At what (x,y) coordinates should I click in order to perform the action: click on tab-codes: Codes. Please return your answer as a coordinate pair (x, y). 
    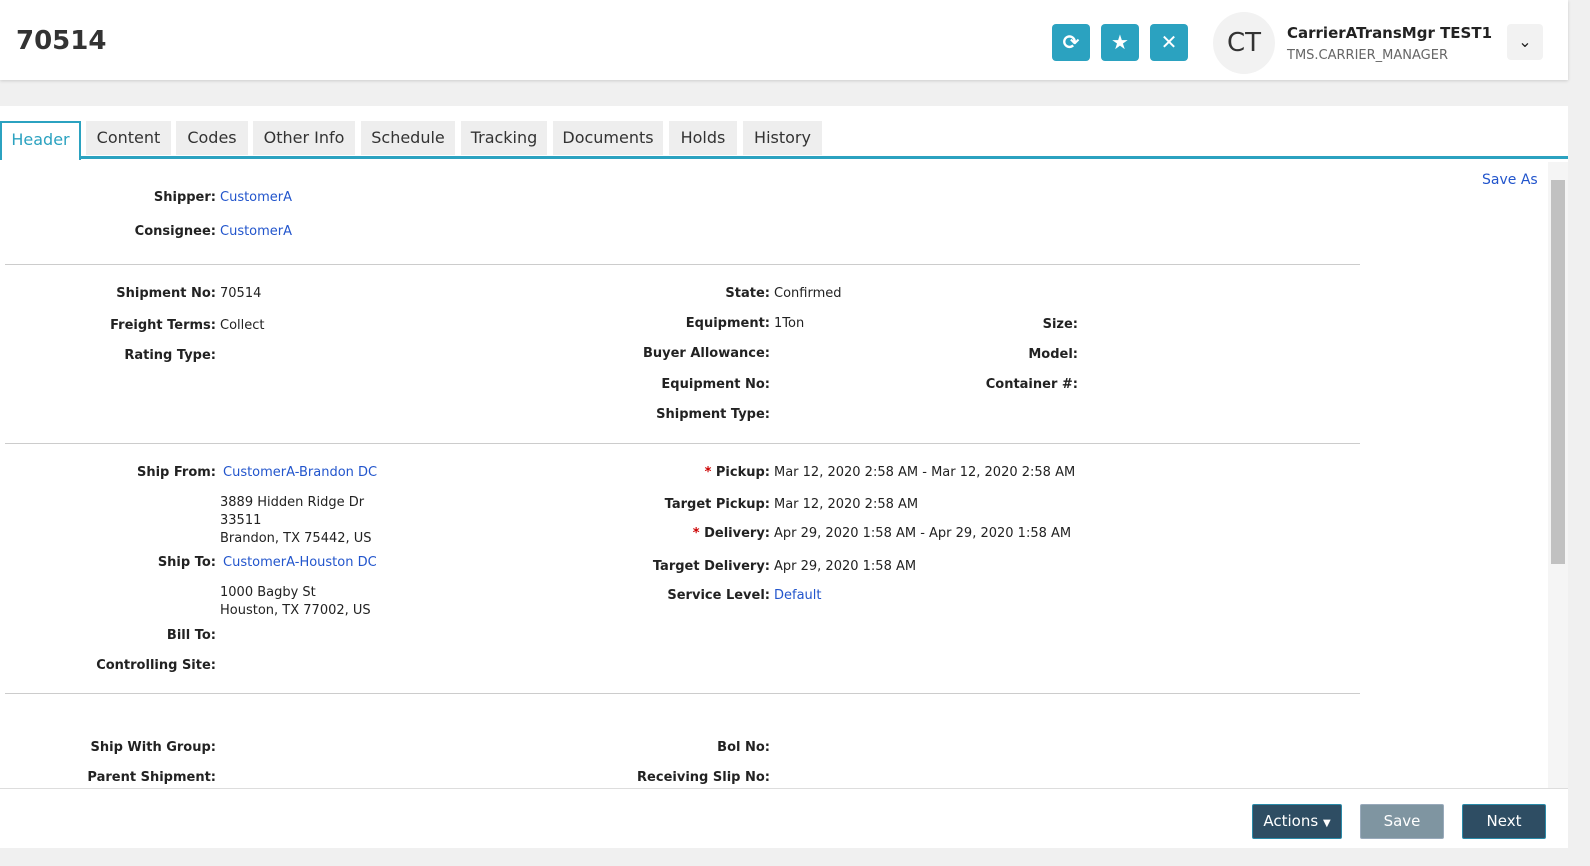
    Looking at the image, I should click on (212, 138).